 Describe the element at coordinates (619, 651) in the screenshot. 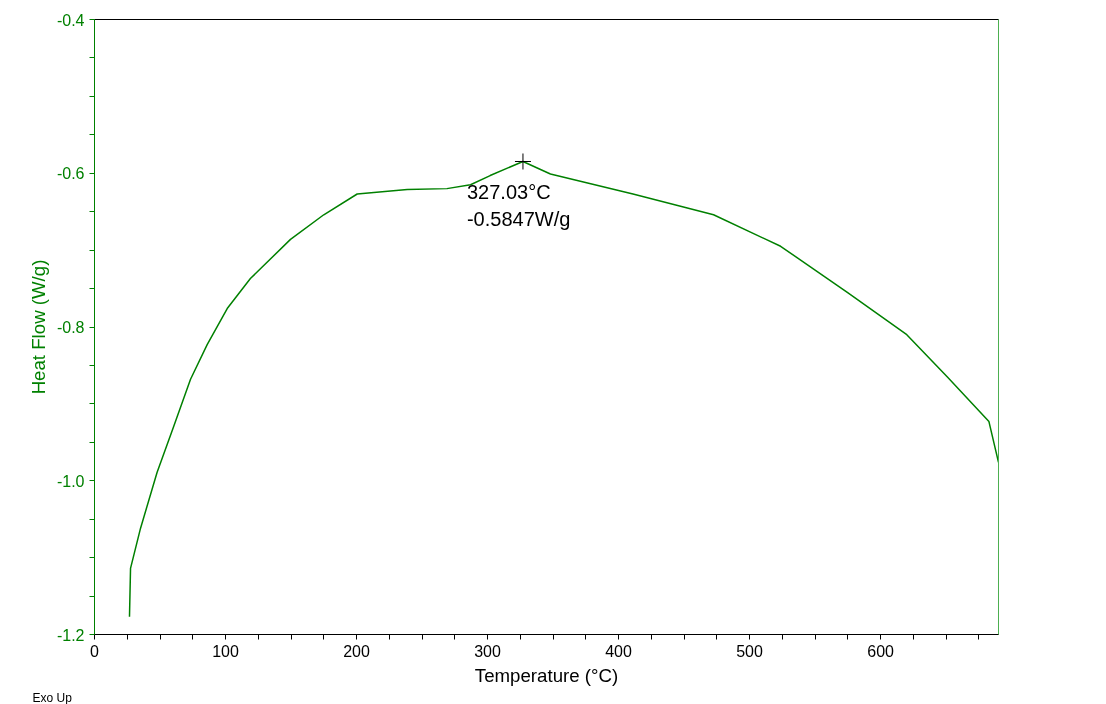

I see `x-tick-label: 400` at that location.